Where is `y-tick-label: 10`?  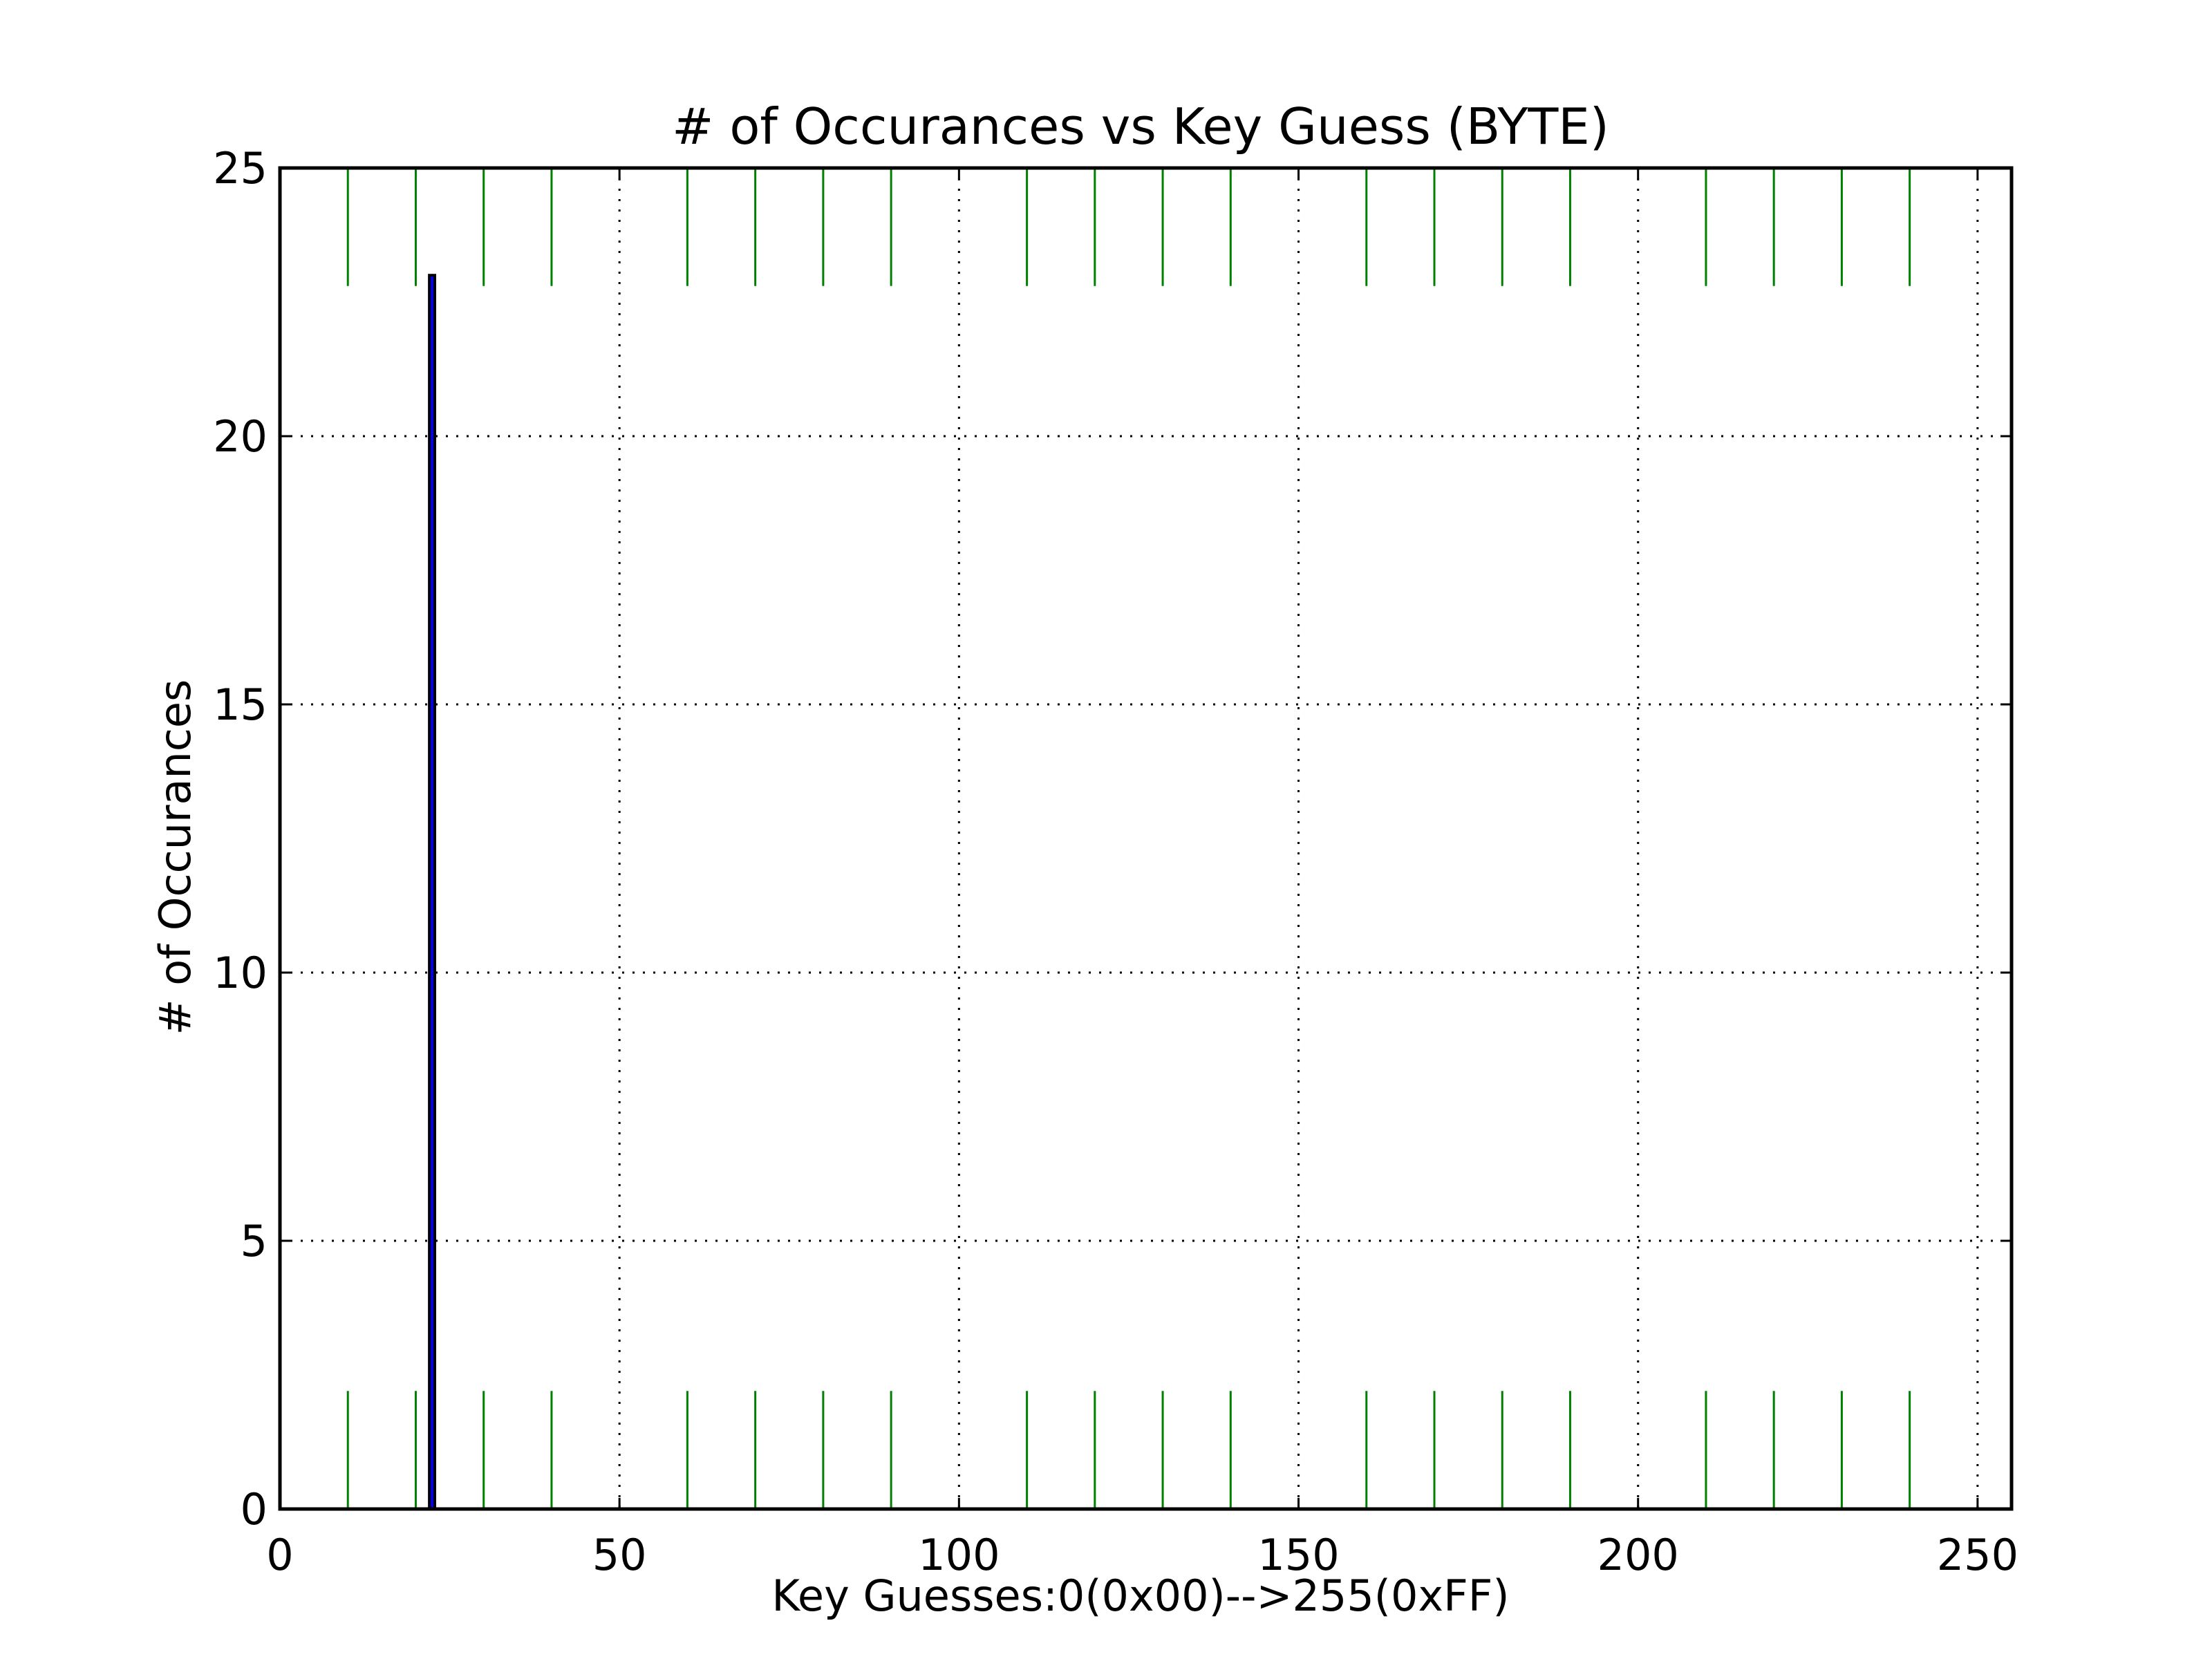
y-tick-label: 10 is located at coordinates (240, 973).